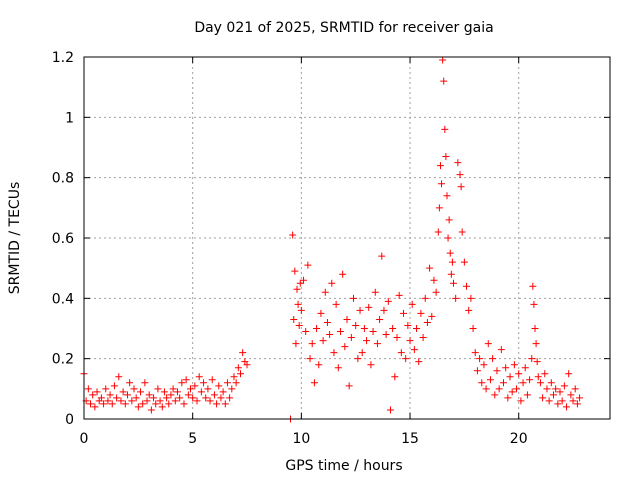 Image resolution: width=640 pixels, height=480 pixels. What do you see at coordinates (15, 238) in the screenshot?
I see `y-axis-label: SRMTID / TECUs` at bounding box center [15, 238].